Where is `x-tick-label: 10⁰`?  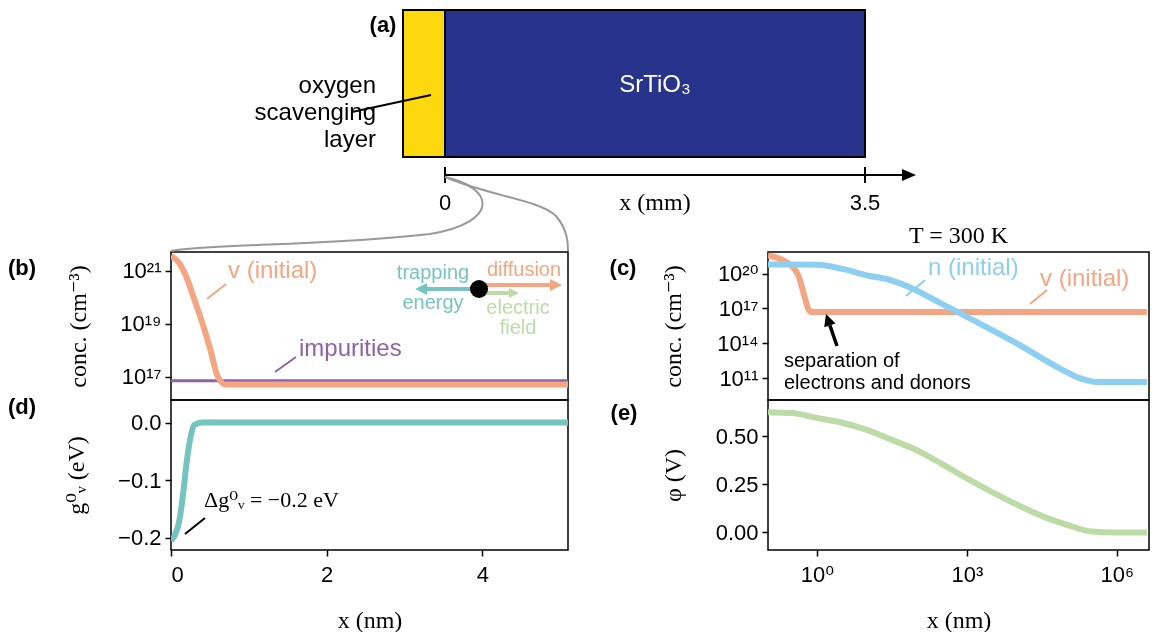
x-tick-label: 10⁰ is located at coordinates (817, 574).